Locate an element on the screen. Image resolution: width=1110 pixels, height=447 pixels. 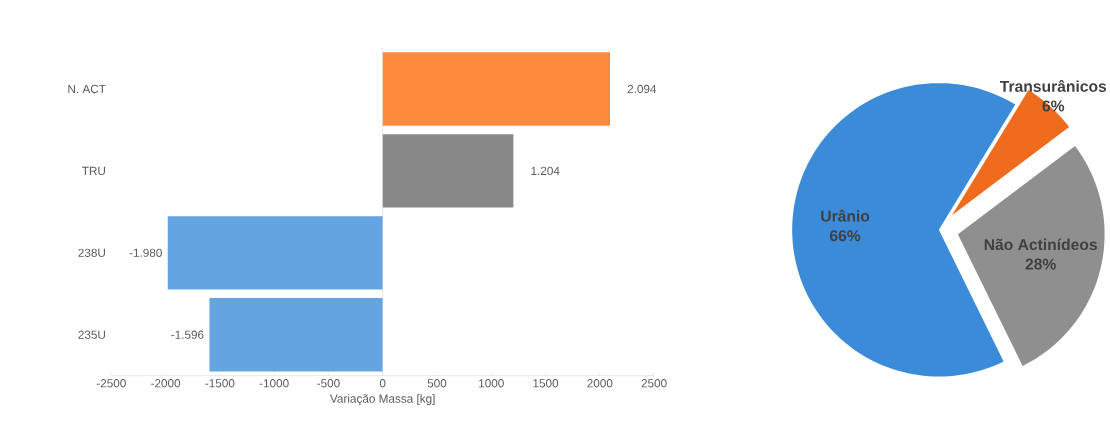
x-tick-label: 2000 is located at coordinates (600, 383).